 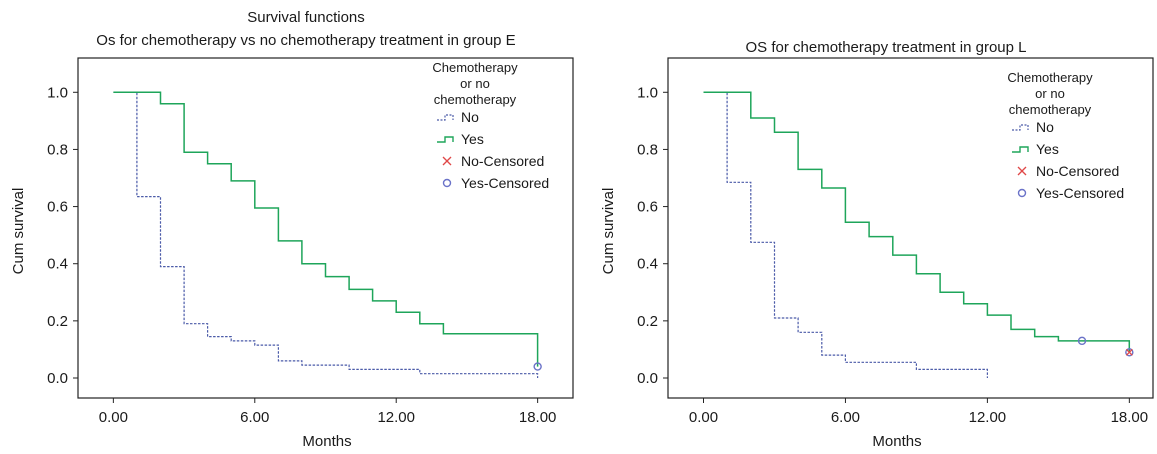 I want to click on chart-title: OS for chemotherapy treatment in group L, so click(x=886, y=47).